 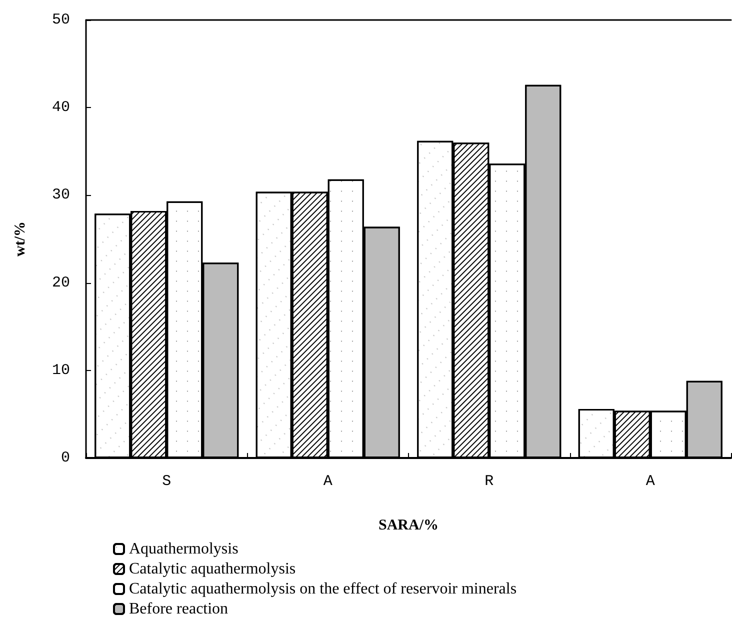 I want to click on legend-label: Catalytic aquathermolysis, so click(x=212, y=569).